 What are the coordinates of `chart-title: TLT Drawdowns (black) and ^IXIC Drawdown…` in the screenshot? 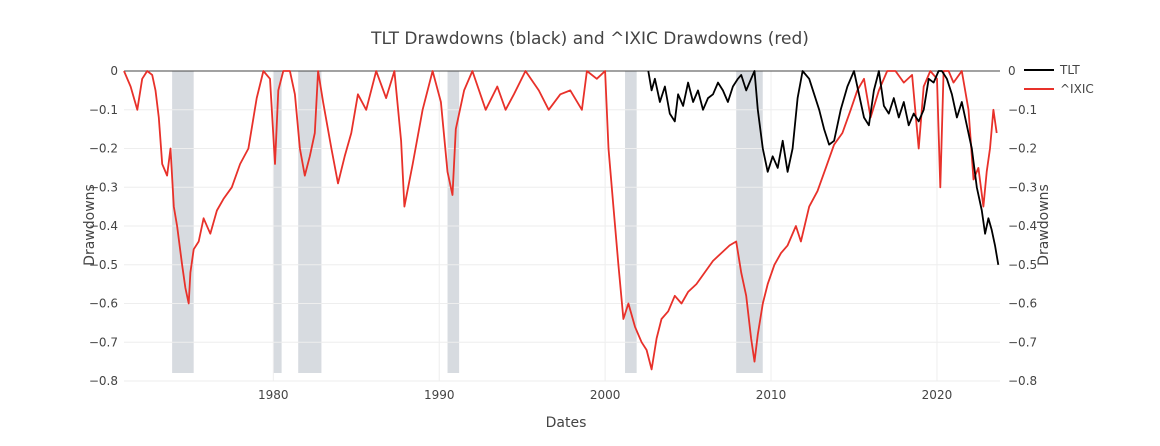 It's located at (589, 39).